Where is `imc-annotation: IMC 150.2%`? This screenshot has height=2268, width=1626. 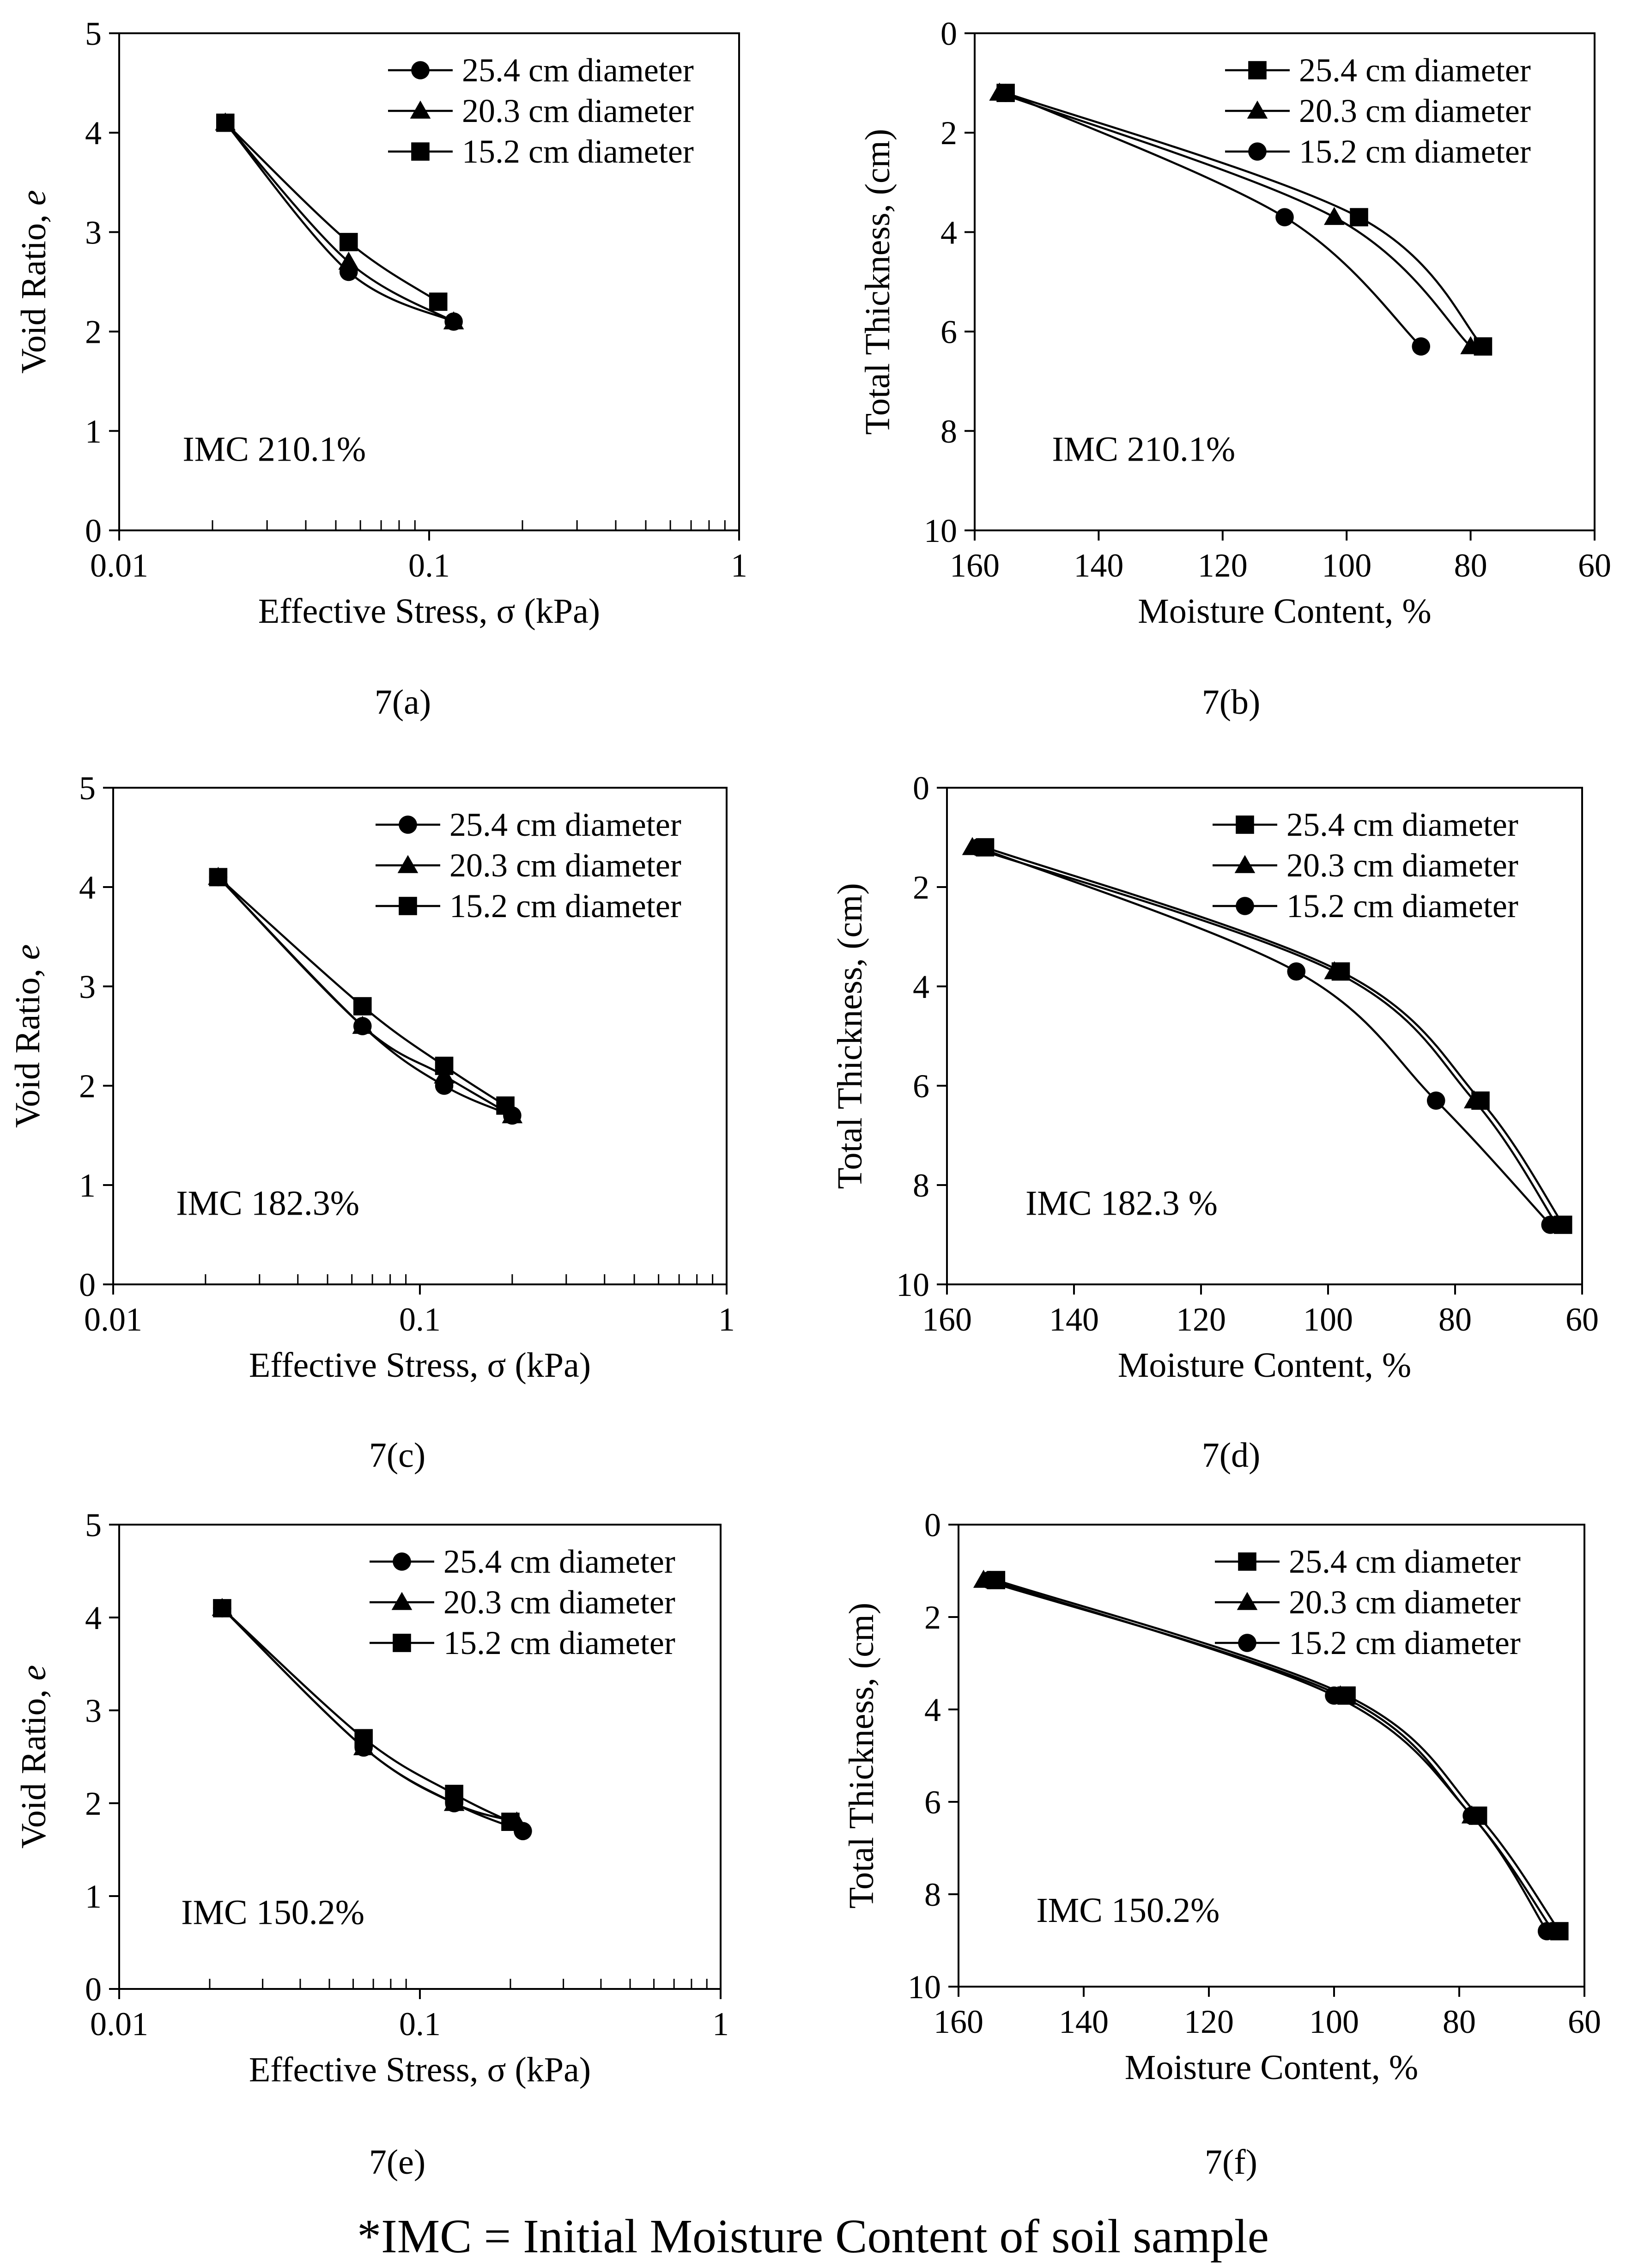 imc-annotation: IMC 150.2% is located at coordinates (1128, 1910).